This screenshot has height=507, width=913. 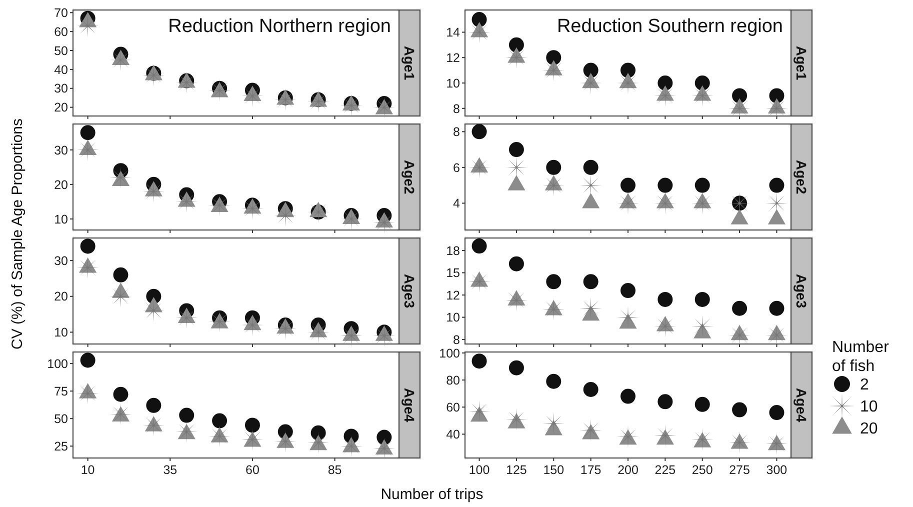 I want to click on y-tick-label: 25, so click(x=61, y=446).